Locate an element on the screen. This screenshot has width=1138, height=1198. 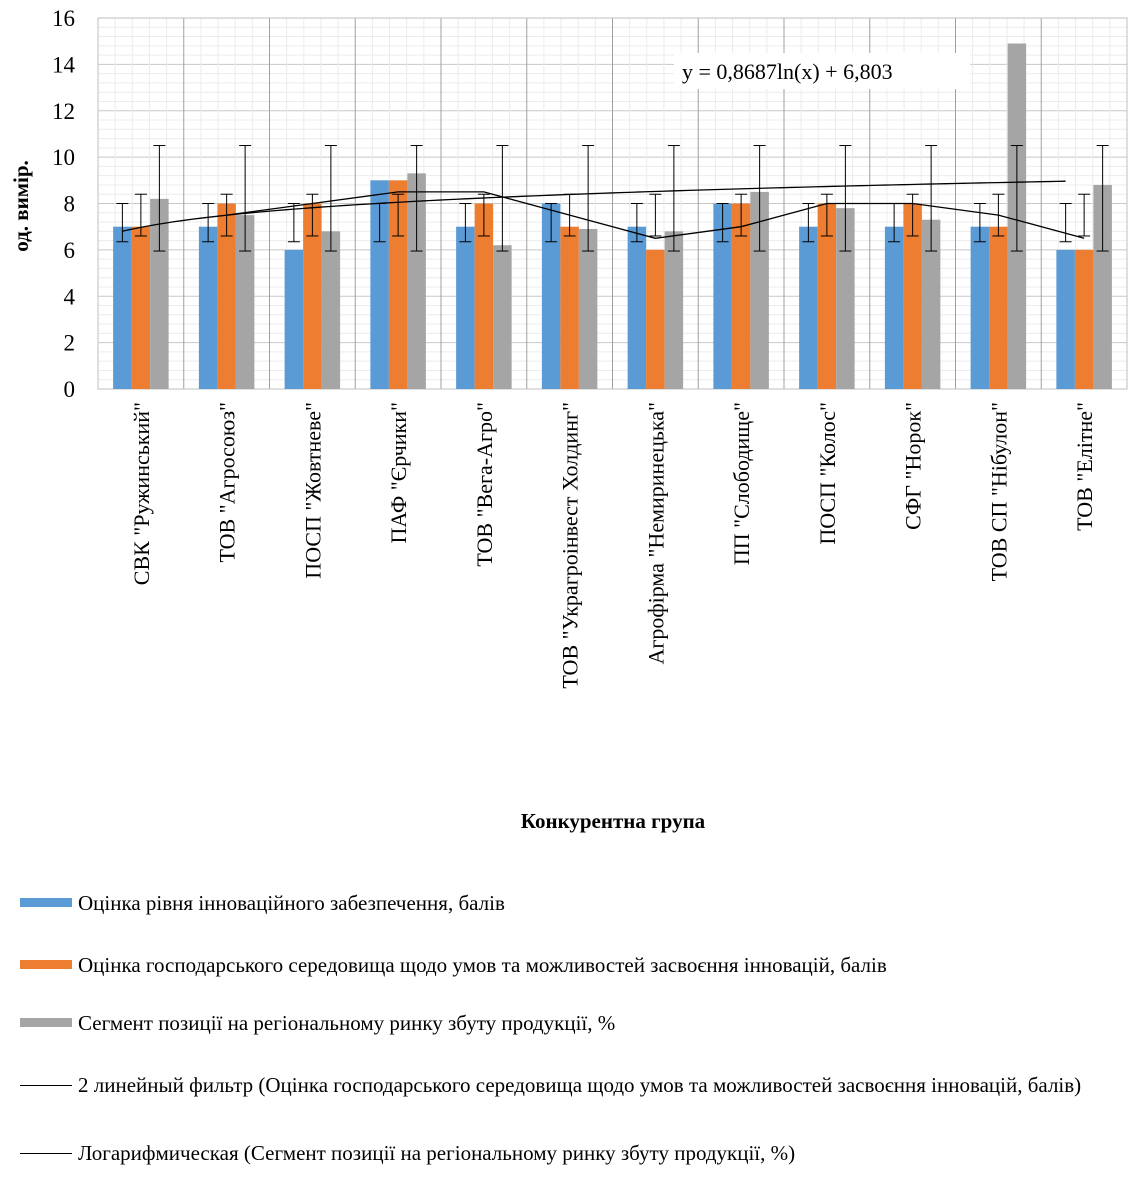
y-tick-label: 0 is located at coordinates (70, 389).